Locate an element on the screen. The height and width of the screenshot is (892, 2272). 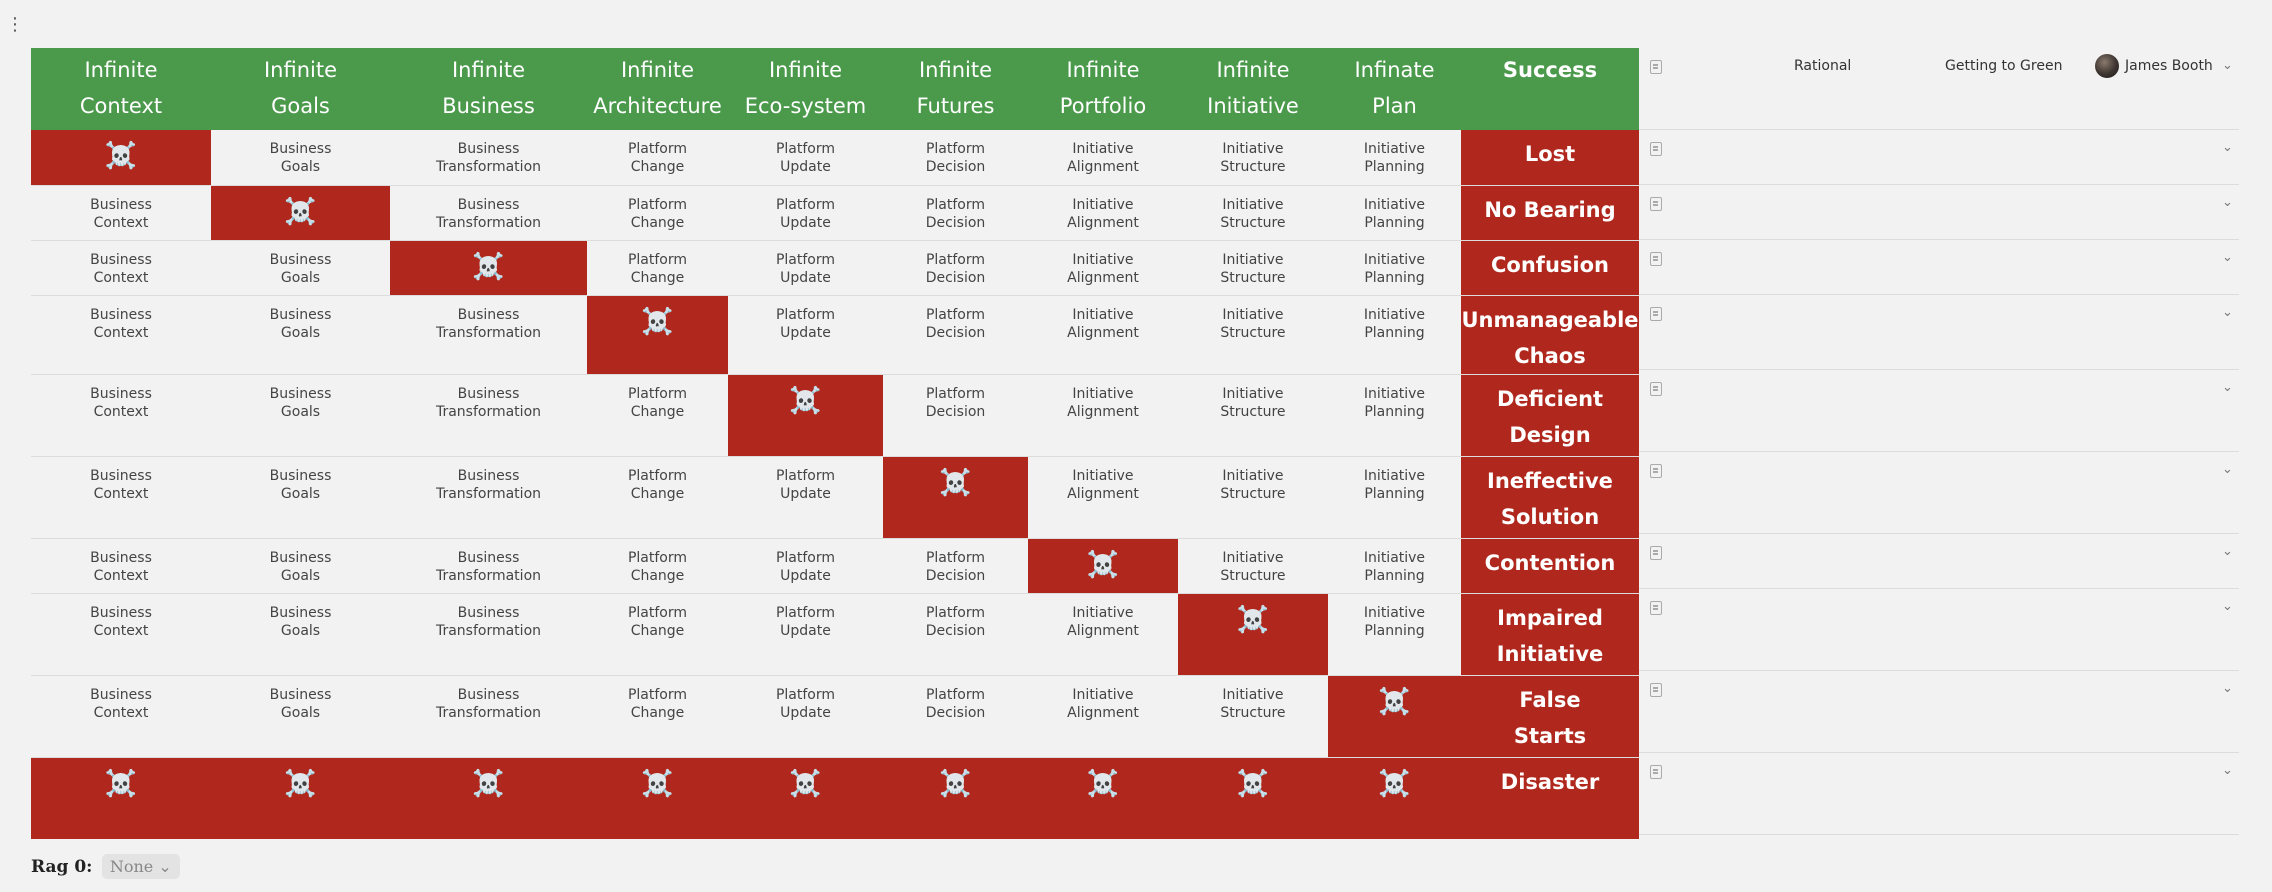
column-header: Infinate Plan is located at coordinates (1394, 89).